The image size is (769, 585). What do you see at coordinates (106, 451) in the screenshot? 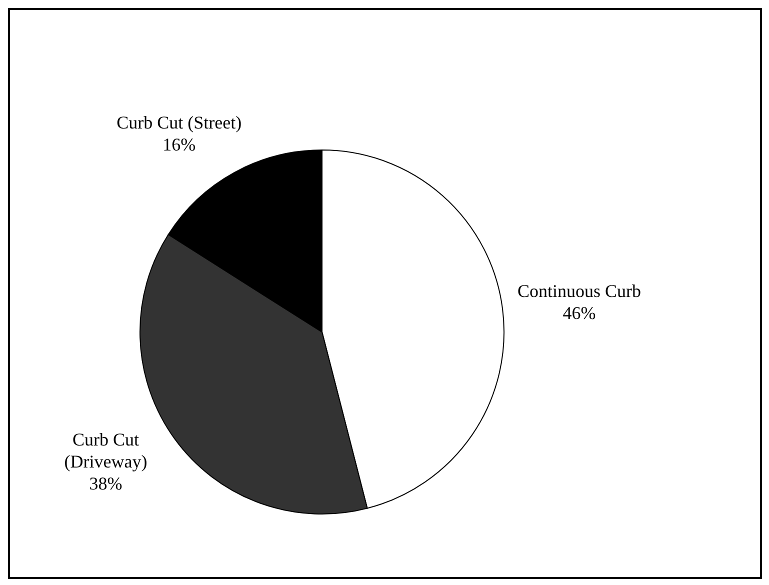
I see `slice-label: Curb Cut (Driveway)` at bounding box center [106, 451].